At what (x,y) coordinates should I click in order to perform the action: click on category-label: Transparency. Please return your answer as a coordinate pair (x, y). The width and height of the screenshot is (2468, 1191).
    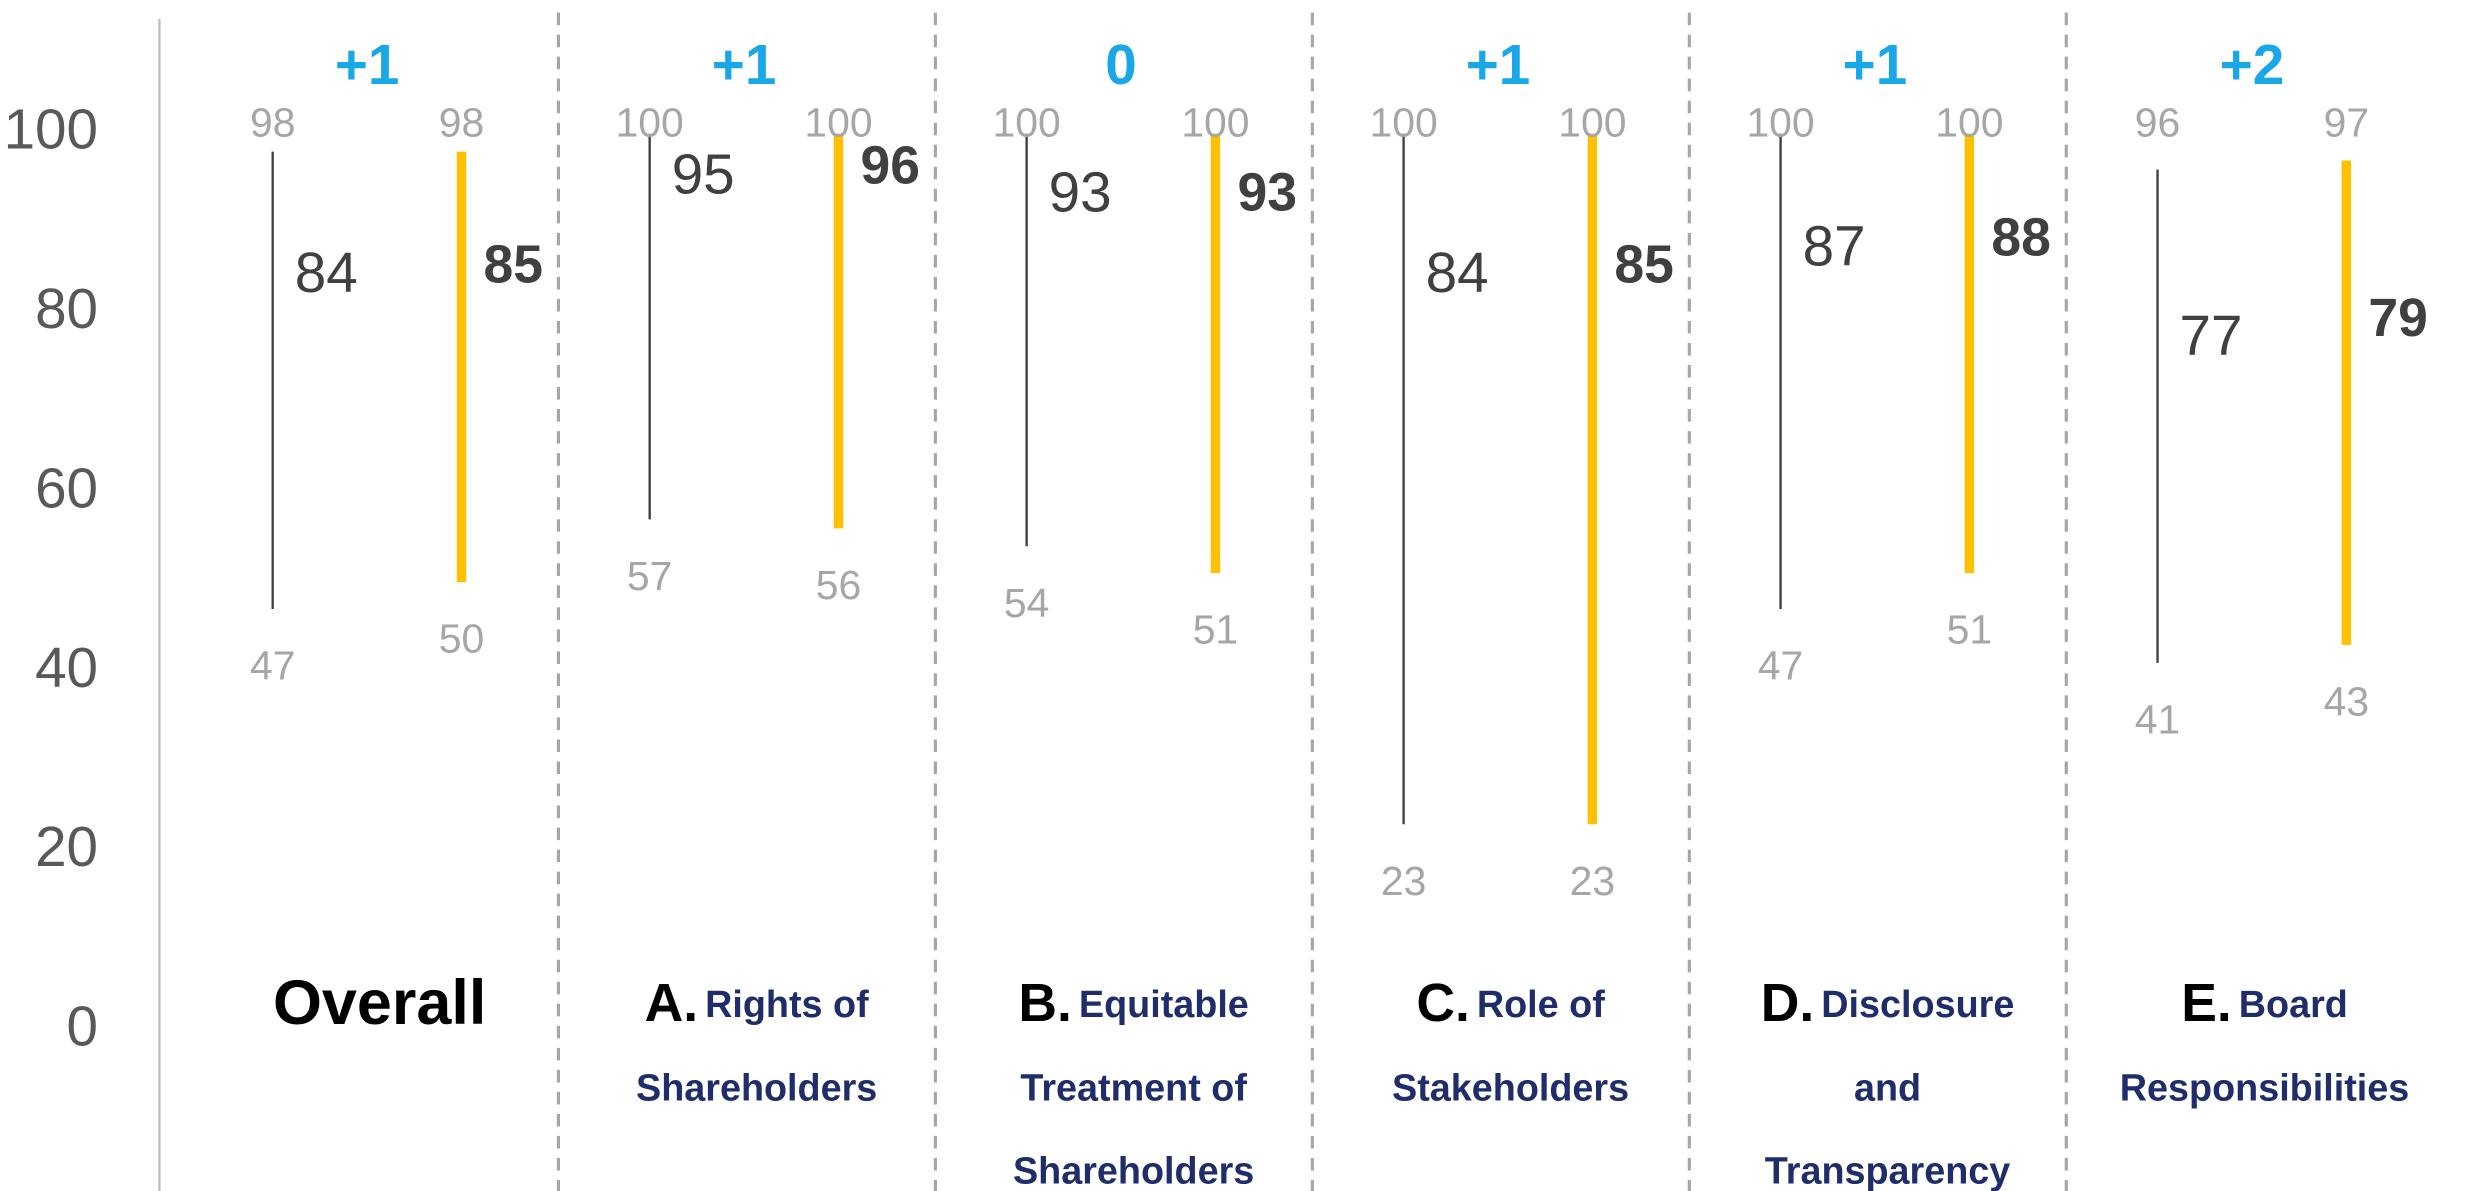
    Looking at the image, I should click on (1888, 1170).